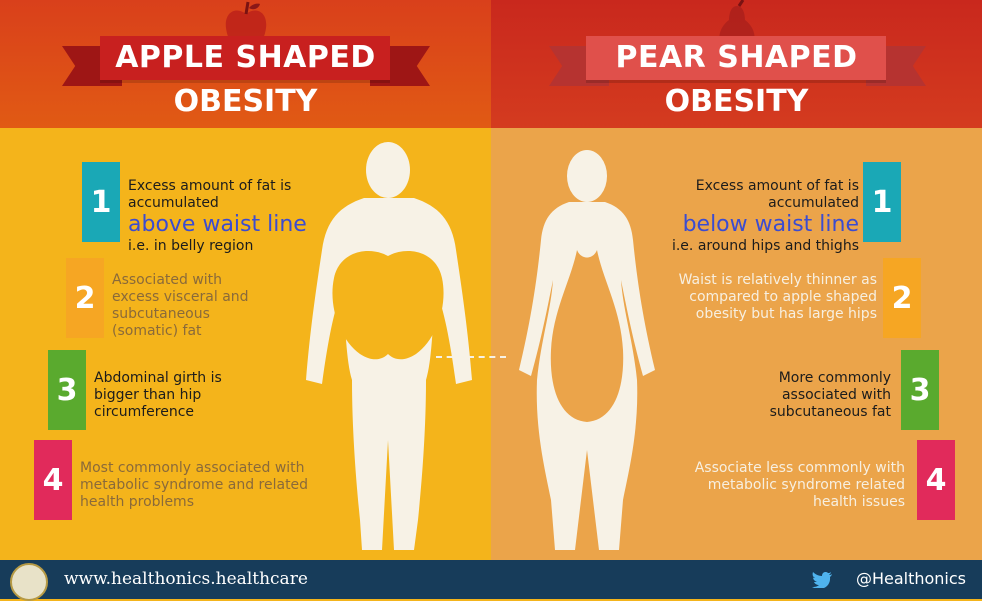 The image size is (982, 601). Describe the element at coordinates (770, 224) in the screenshot. I see `point-highlight: below waist line` at that location.